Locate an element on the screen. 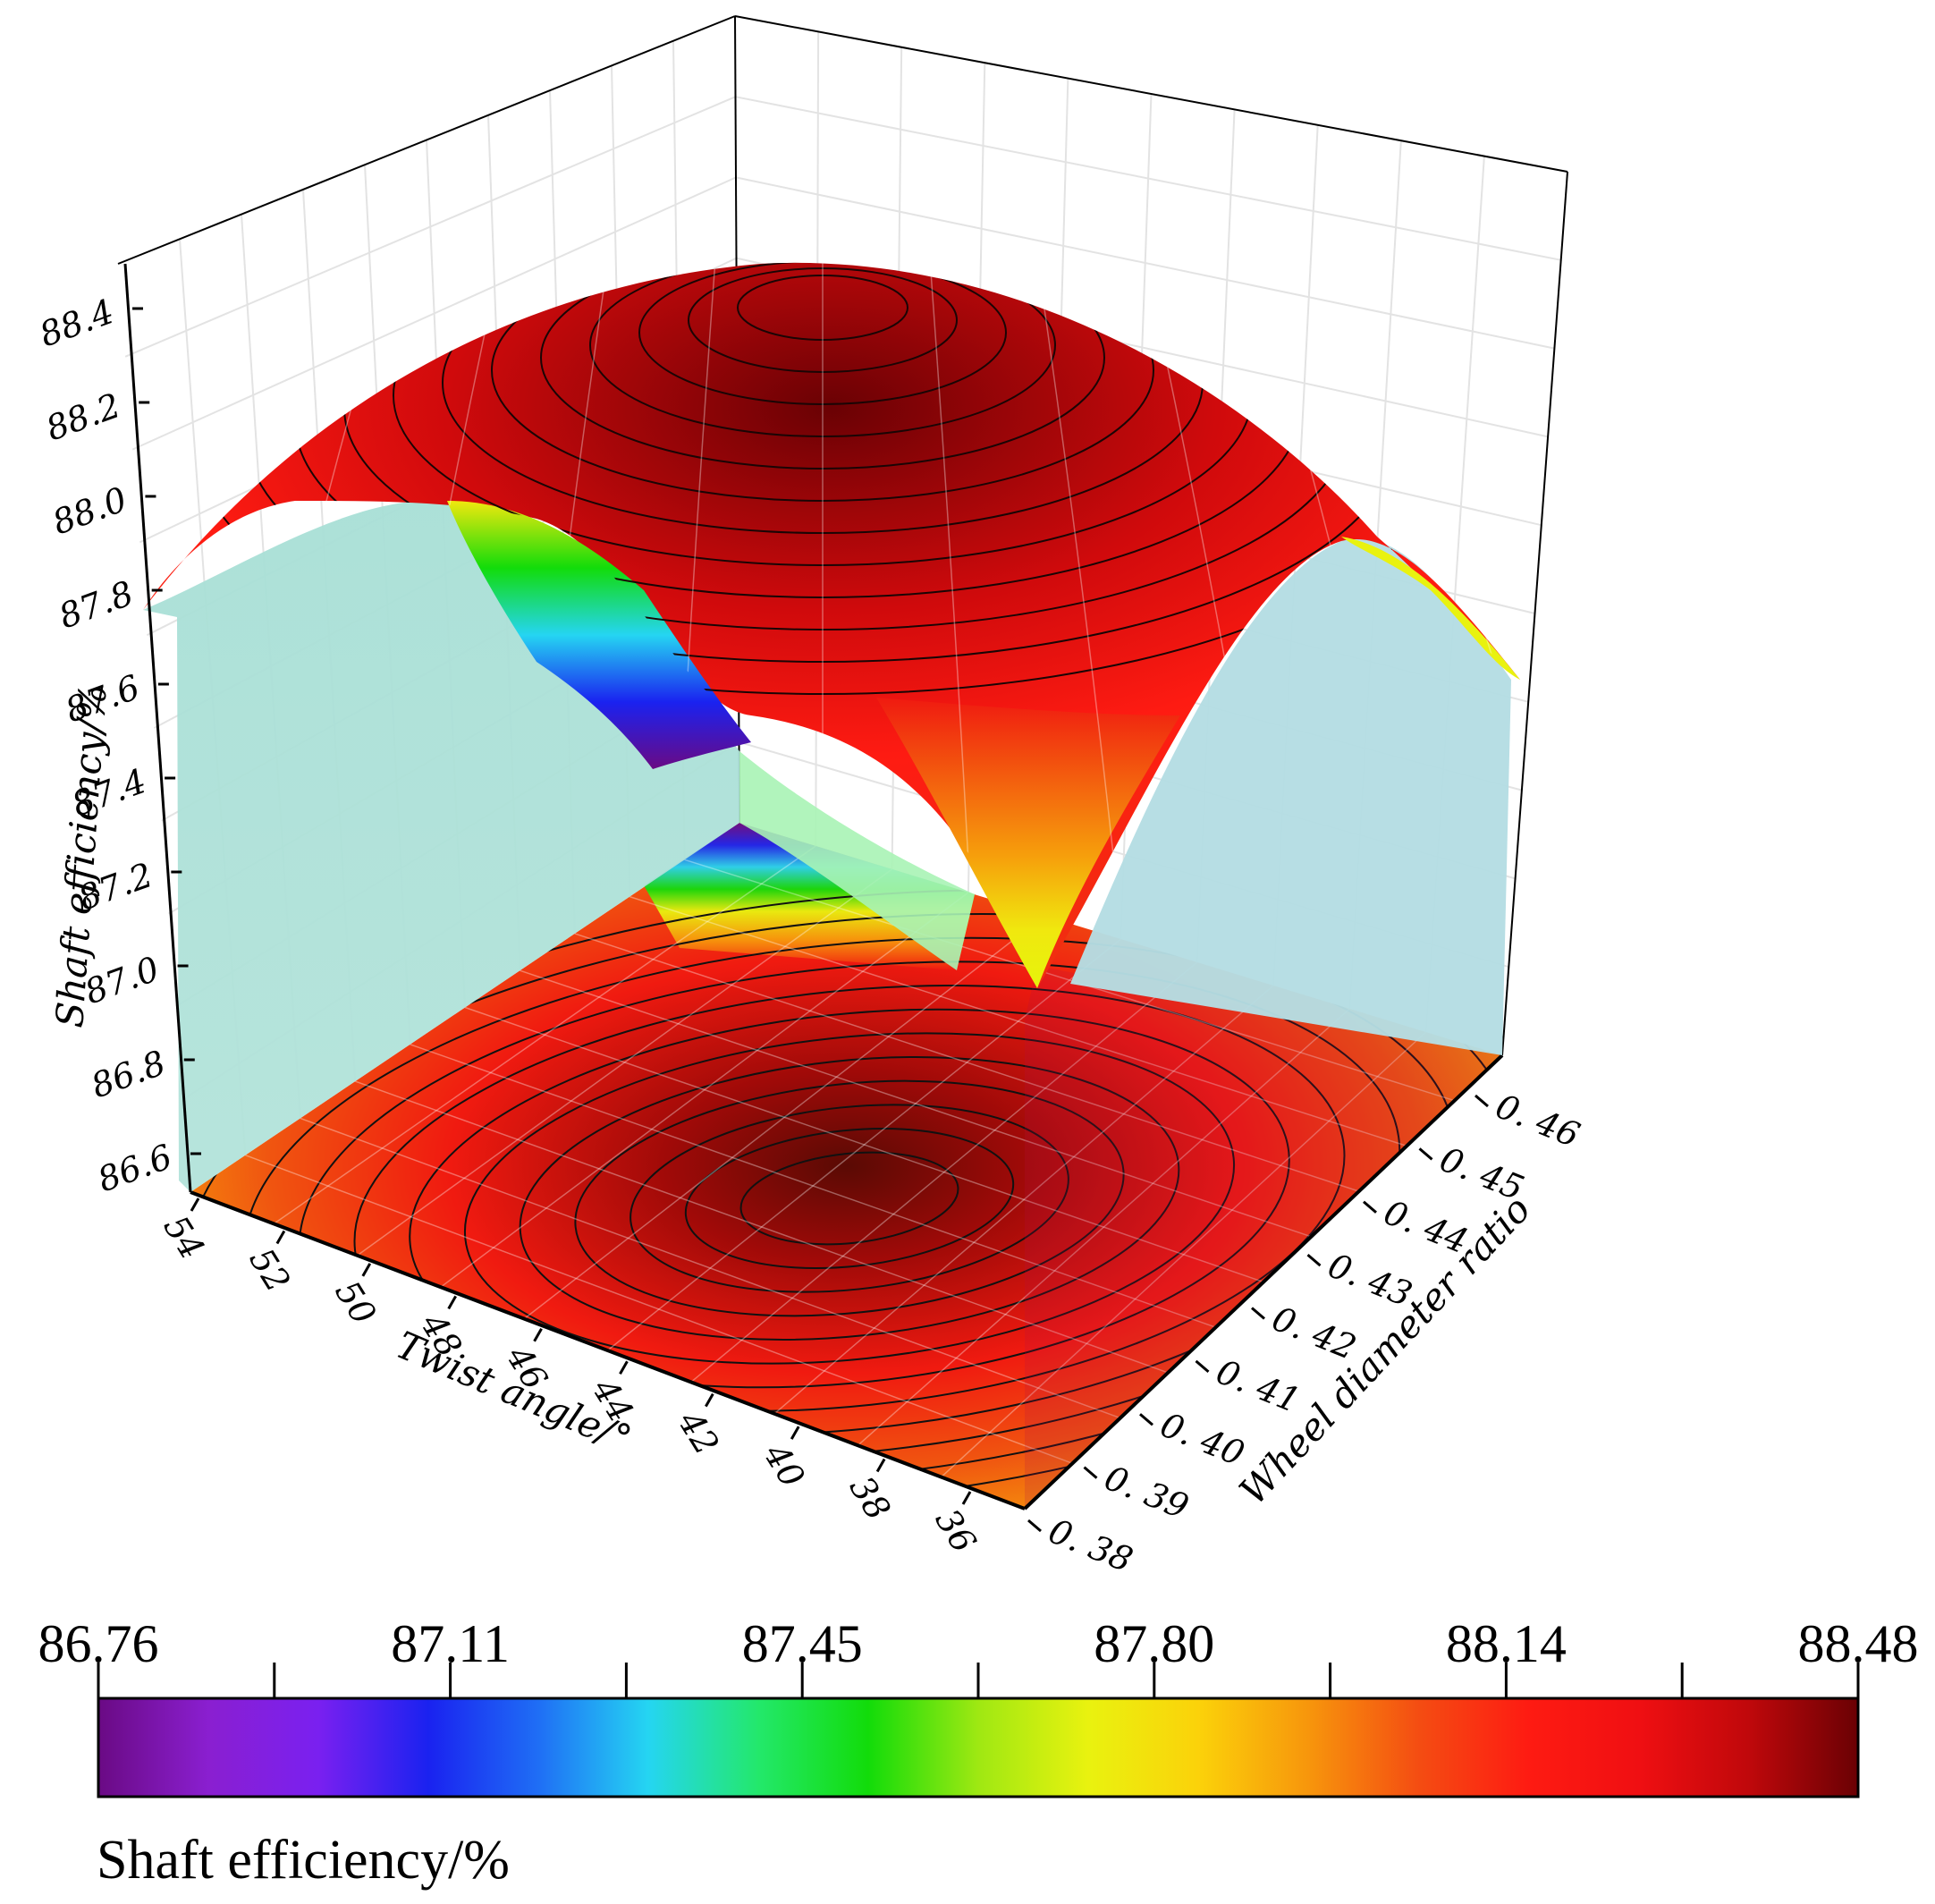 Image resolution: width=1935 pixels, height=1904 pixels. colorbar-title: Shaft efficiency/% is located at coordinates (303, 1860).